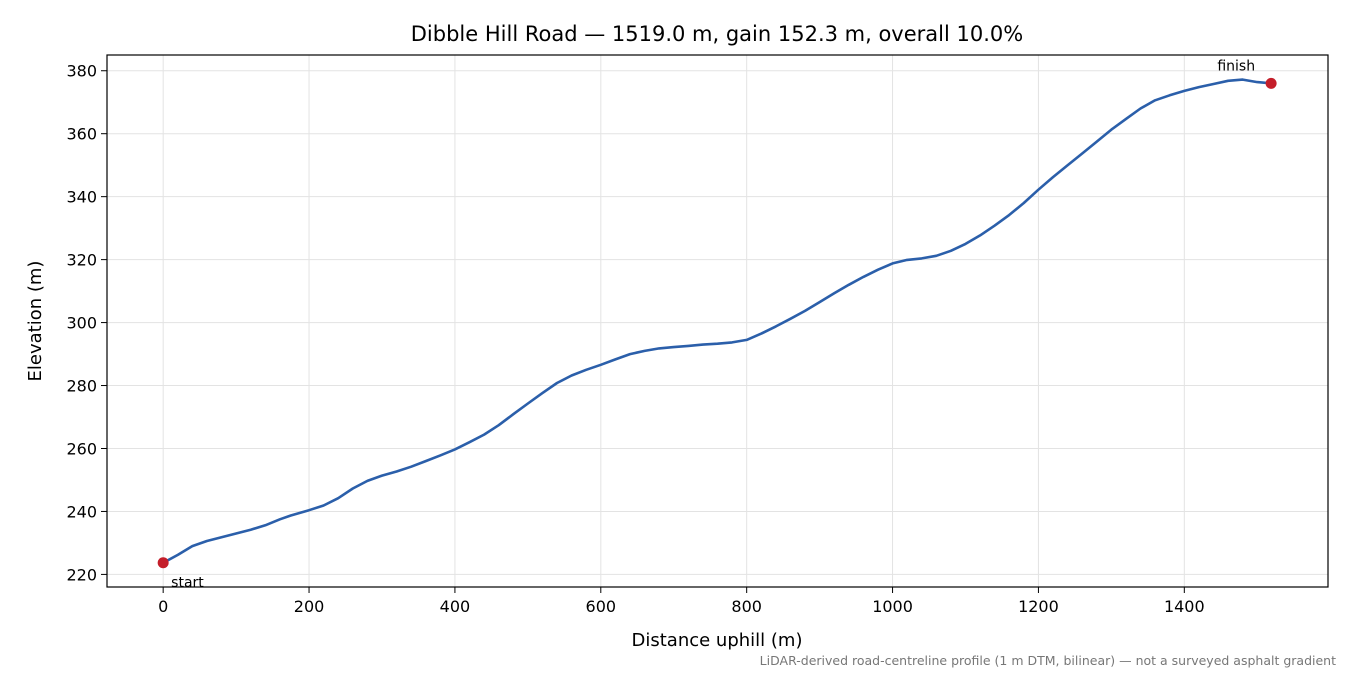 This screenshot has width=1350, height=675. What do you see at coordinates (81, 323) in the screenshot?
I see `y-tick-label: 300` at bounding box center [81, 323].